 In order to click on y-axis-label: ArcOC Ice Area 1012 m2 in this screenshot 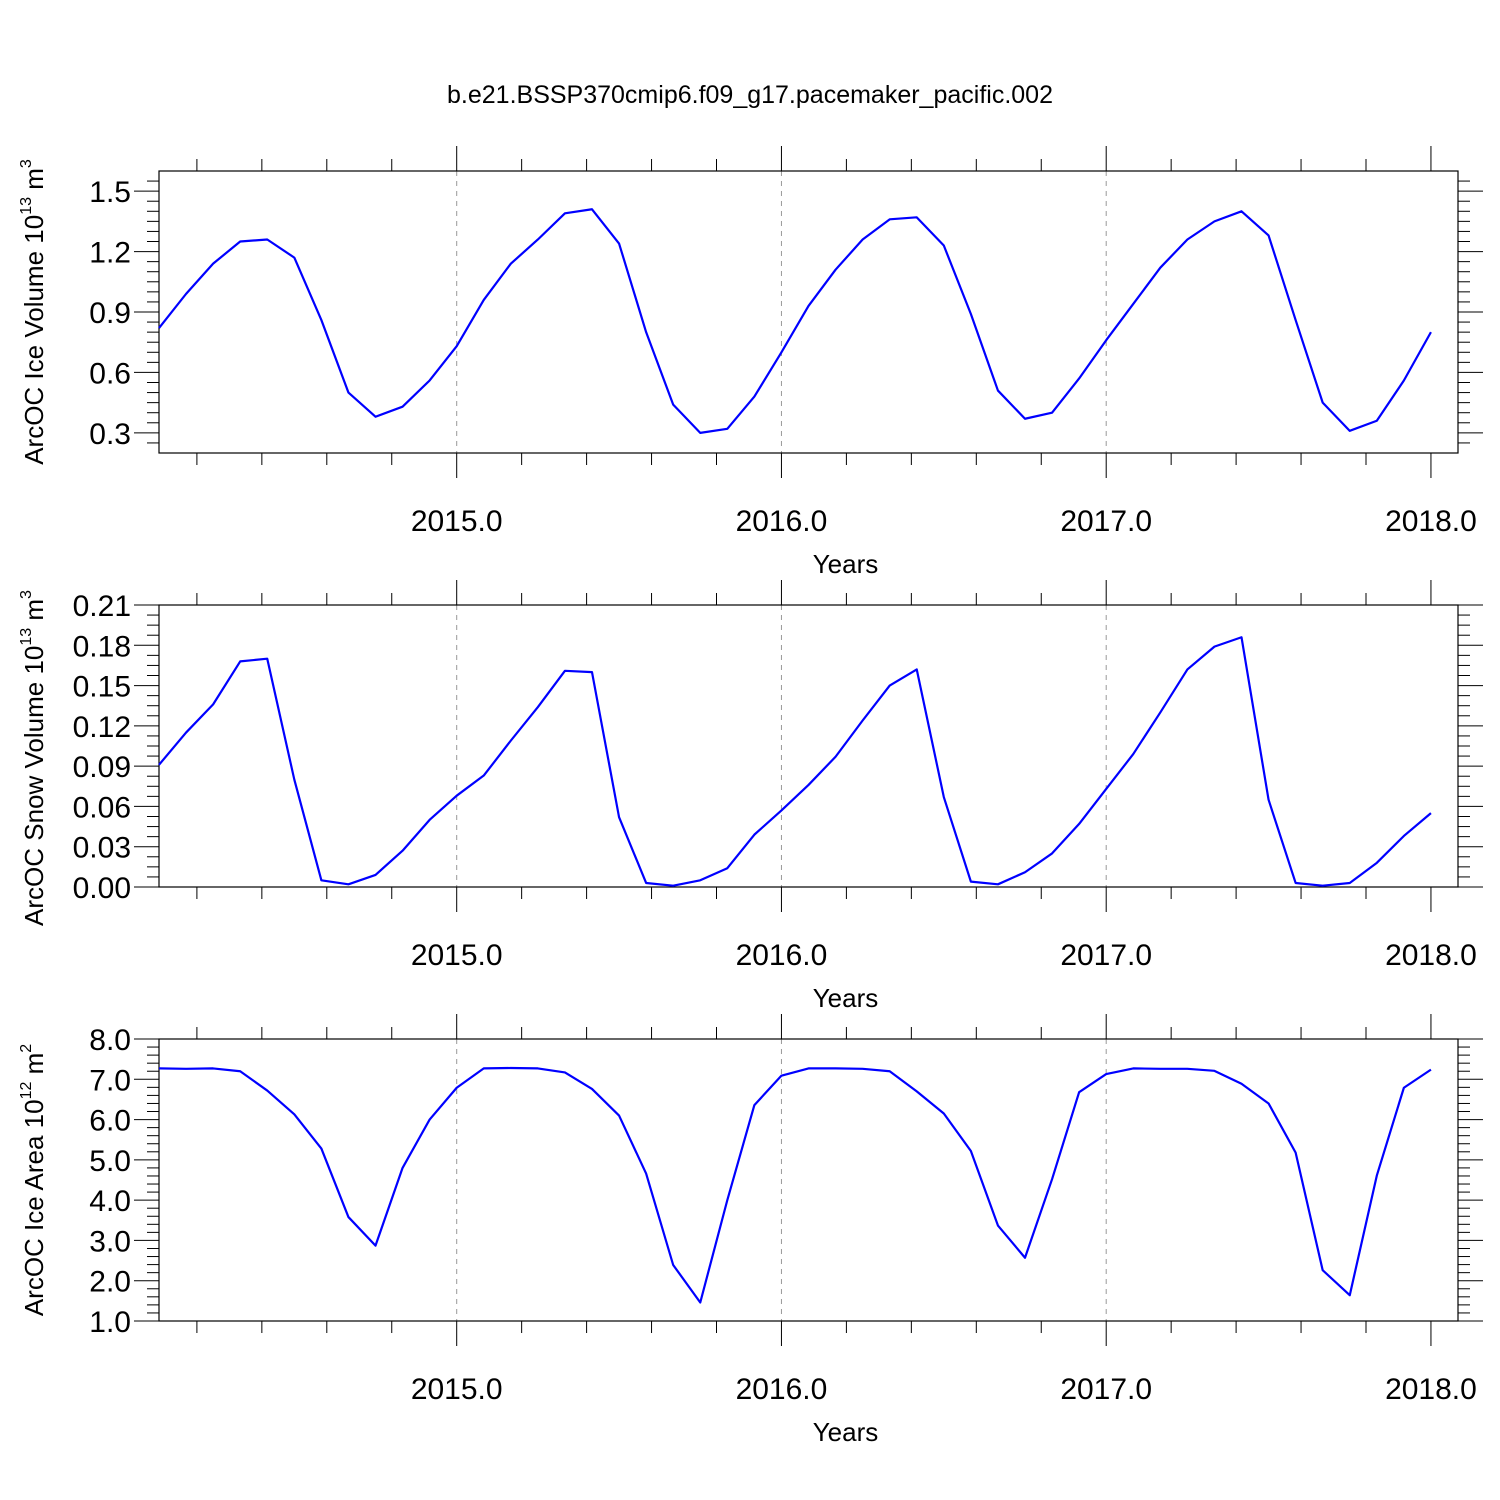, I will do `click(33, 1180)`.